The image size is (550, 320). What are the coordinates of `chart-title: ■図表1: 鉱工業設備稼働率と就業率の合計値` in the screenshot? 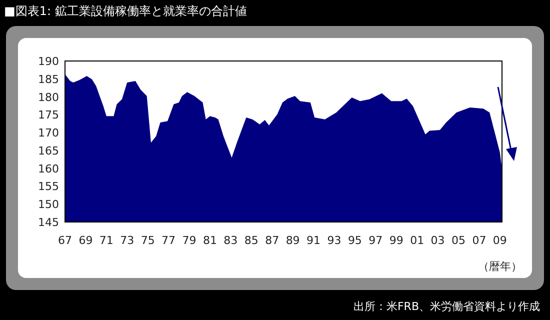 It's located at (125, 11).